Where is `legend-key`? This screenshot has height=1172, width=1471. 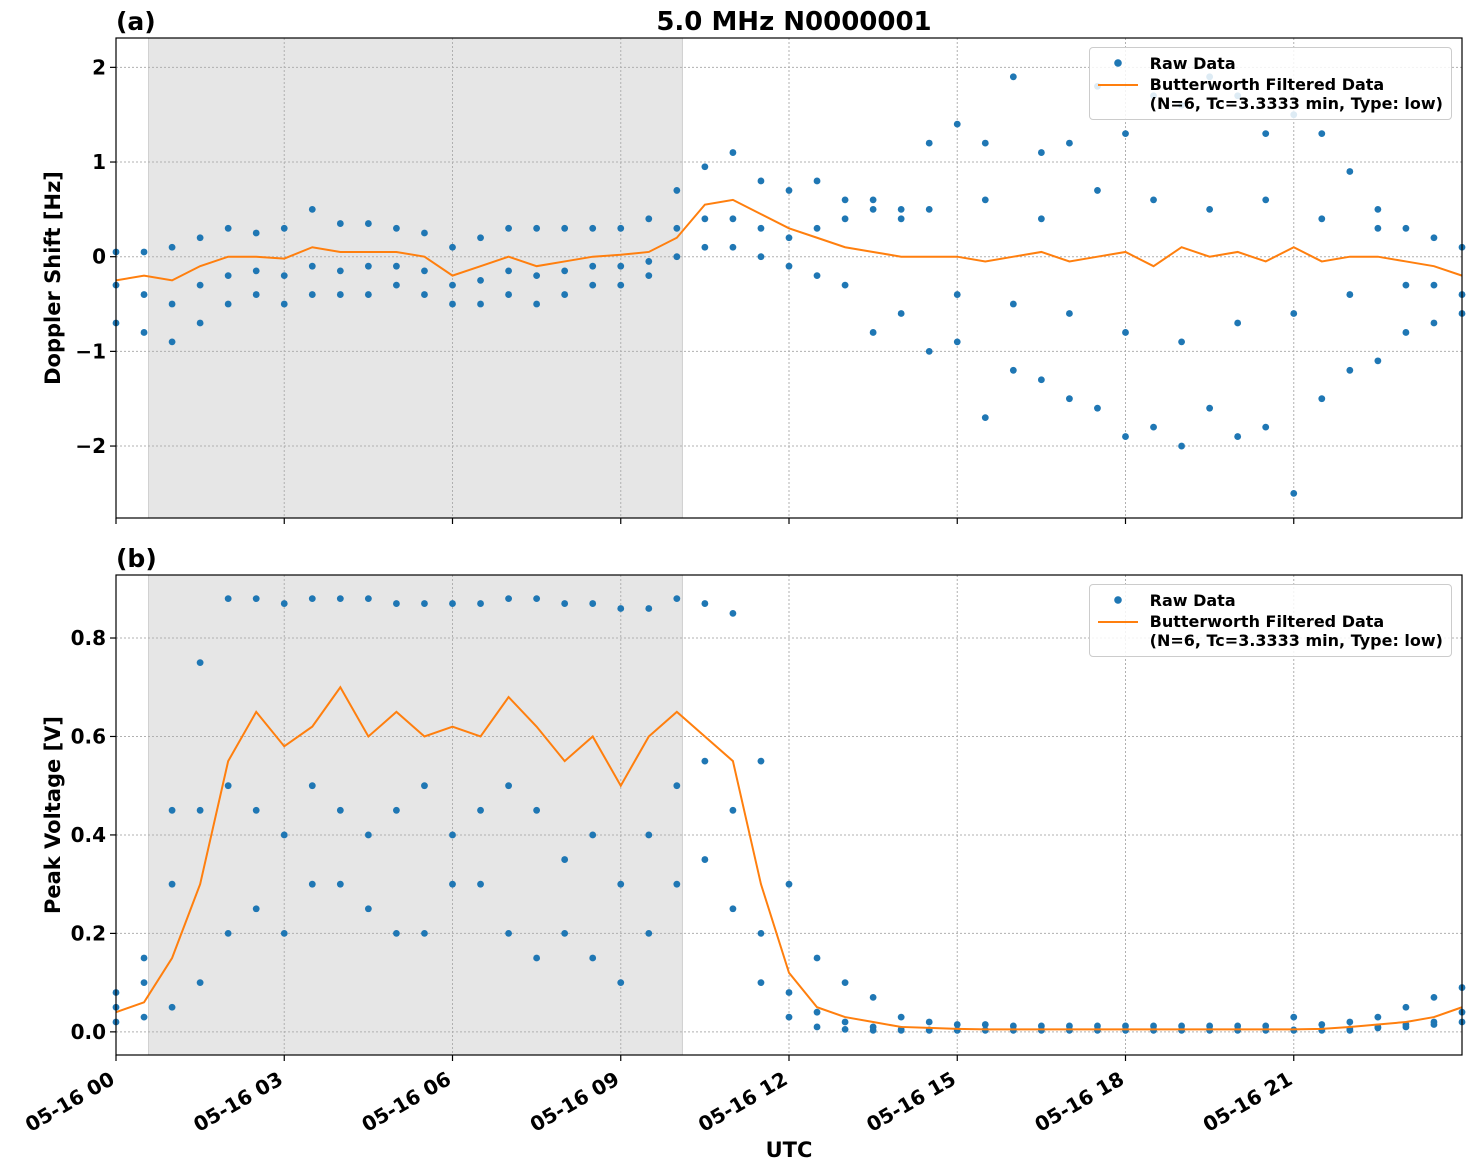
legend-key is located at coordinates (1117, 600).